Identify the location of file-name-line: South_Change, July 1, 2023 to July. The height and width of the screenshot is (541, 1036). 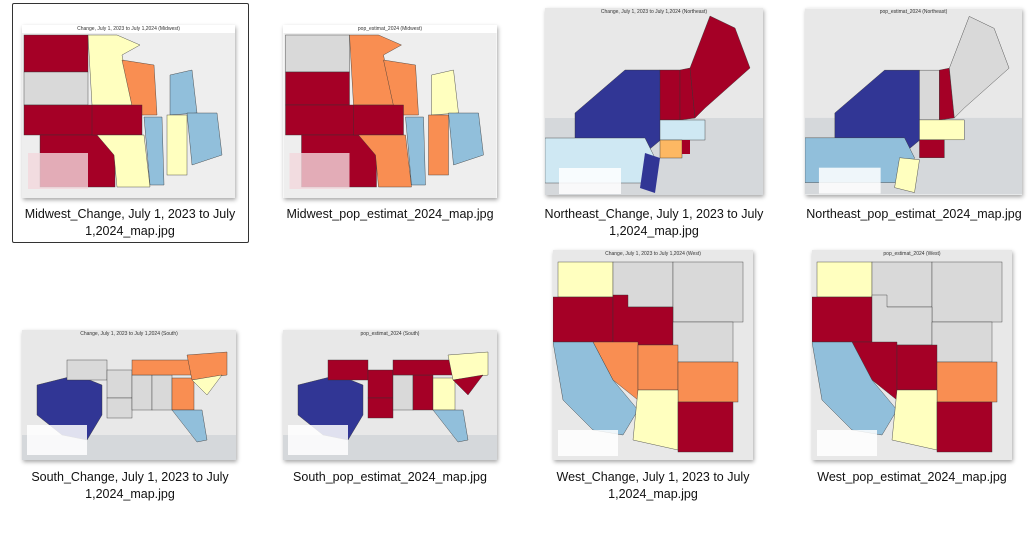
(130, 477).